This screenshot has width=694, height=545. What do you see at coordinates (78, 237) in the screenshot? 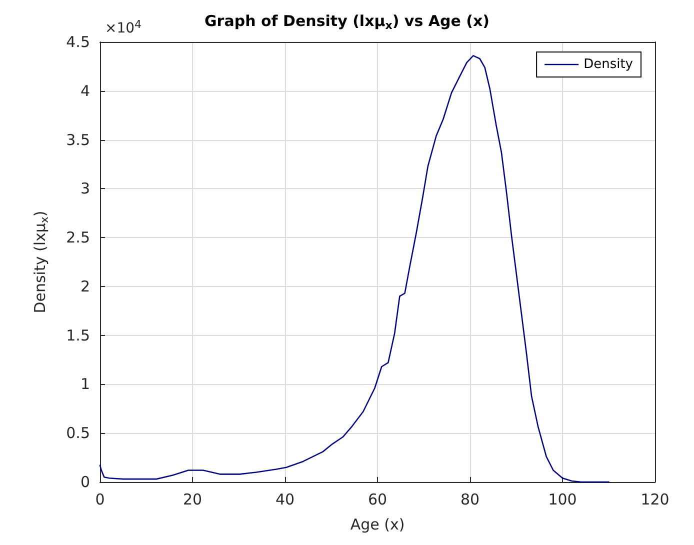
I see `y-tick-label: 2.5` at bounding box center [78, 237].